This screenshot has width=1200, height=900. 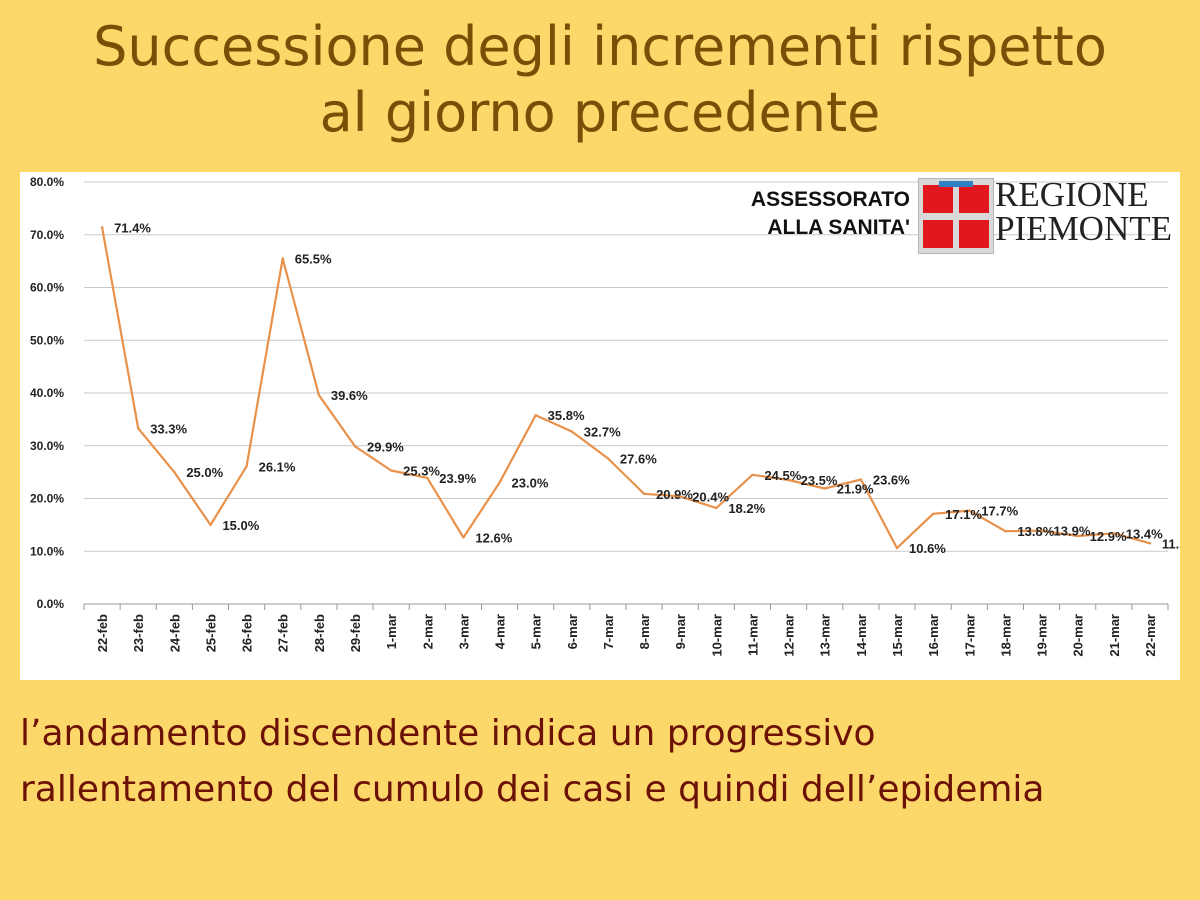 I want to click on assessorato-line-1: ASSESSORATO, so click(x=830, y=199).